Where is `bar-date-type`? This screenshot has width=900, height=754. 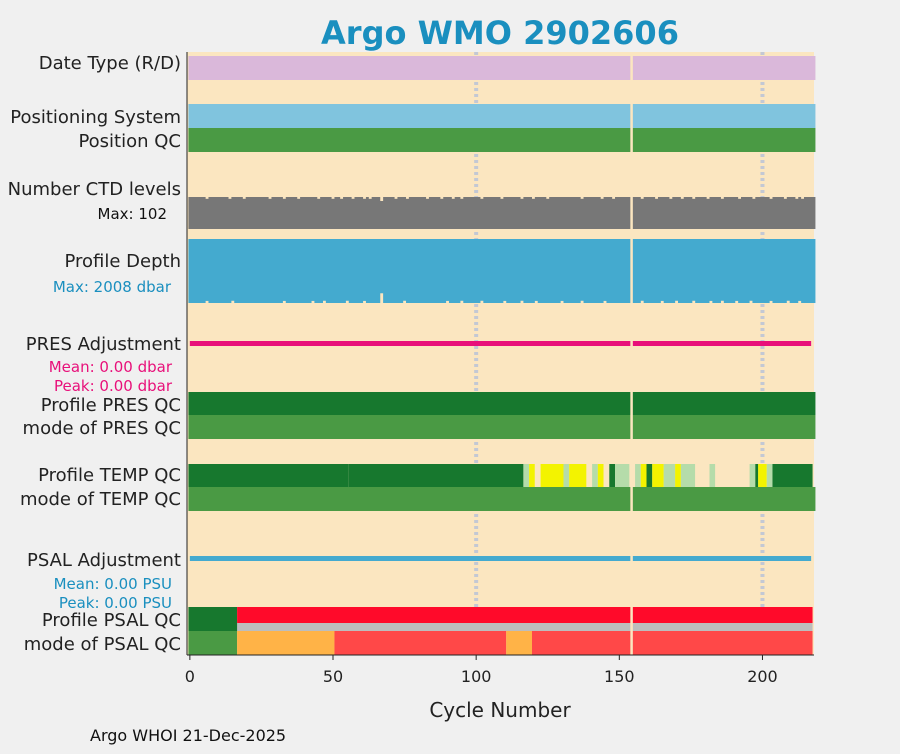 bar-date-type is located at coordinates (502, 68).